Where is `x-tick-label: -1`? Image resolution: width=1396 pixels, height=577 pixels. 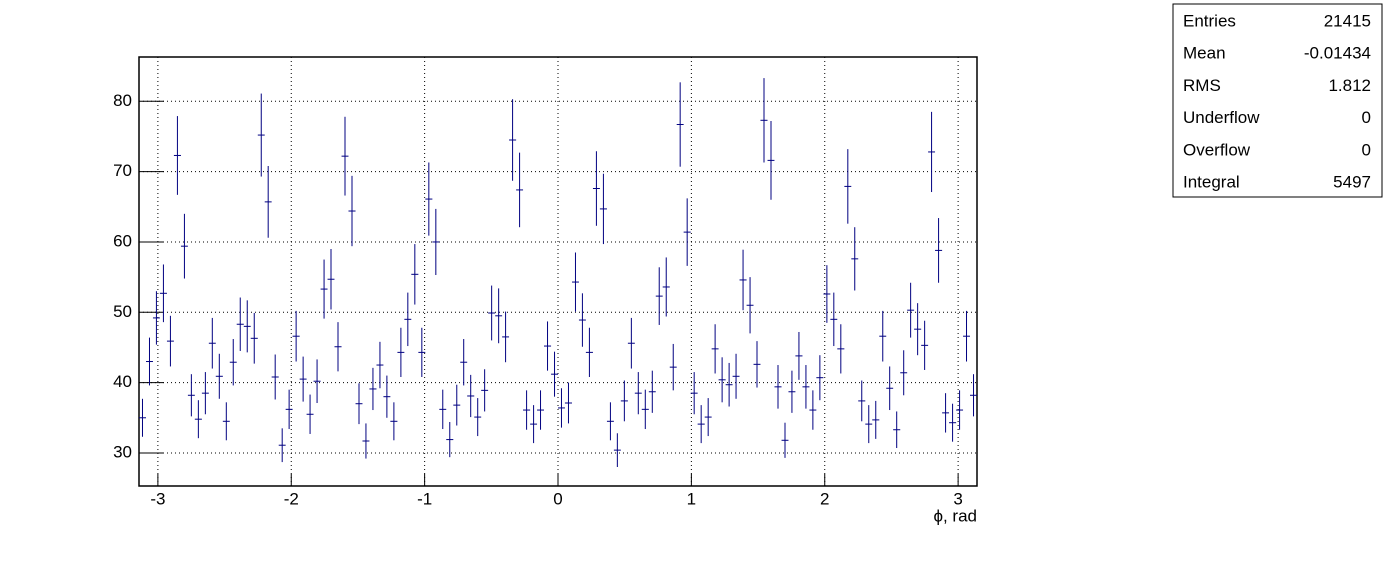
x-tick-label: -1 is located at coordinates (424, 498).